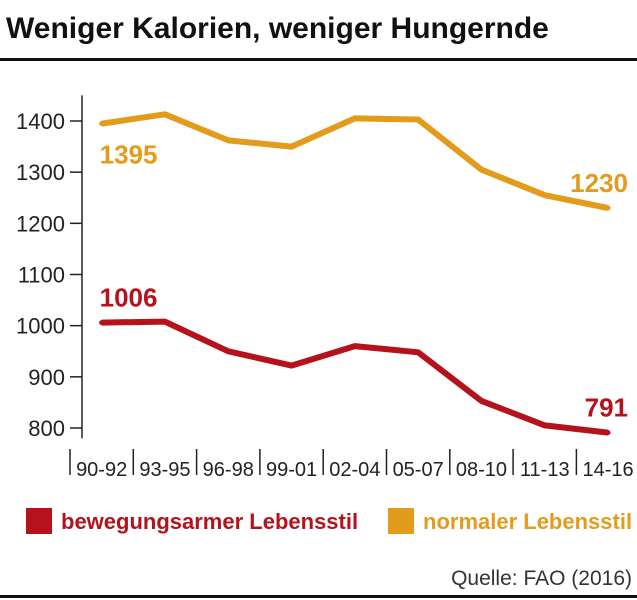 The width and height of the screenshot is (637, 600). I want to click on y-tick-label: 900, so click(46, 377).